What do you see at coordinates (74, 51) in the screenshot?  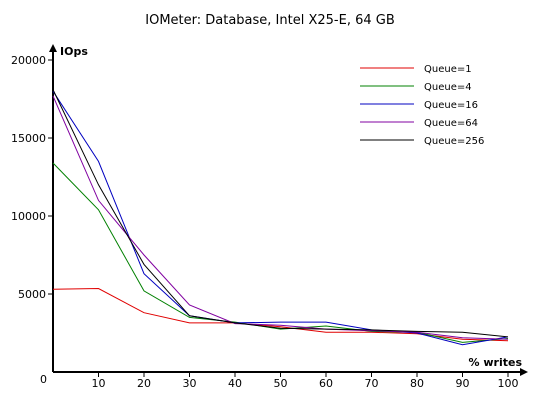 I see `y-axis-label: IOps` at bounding box center [74, 51].